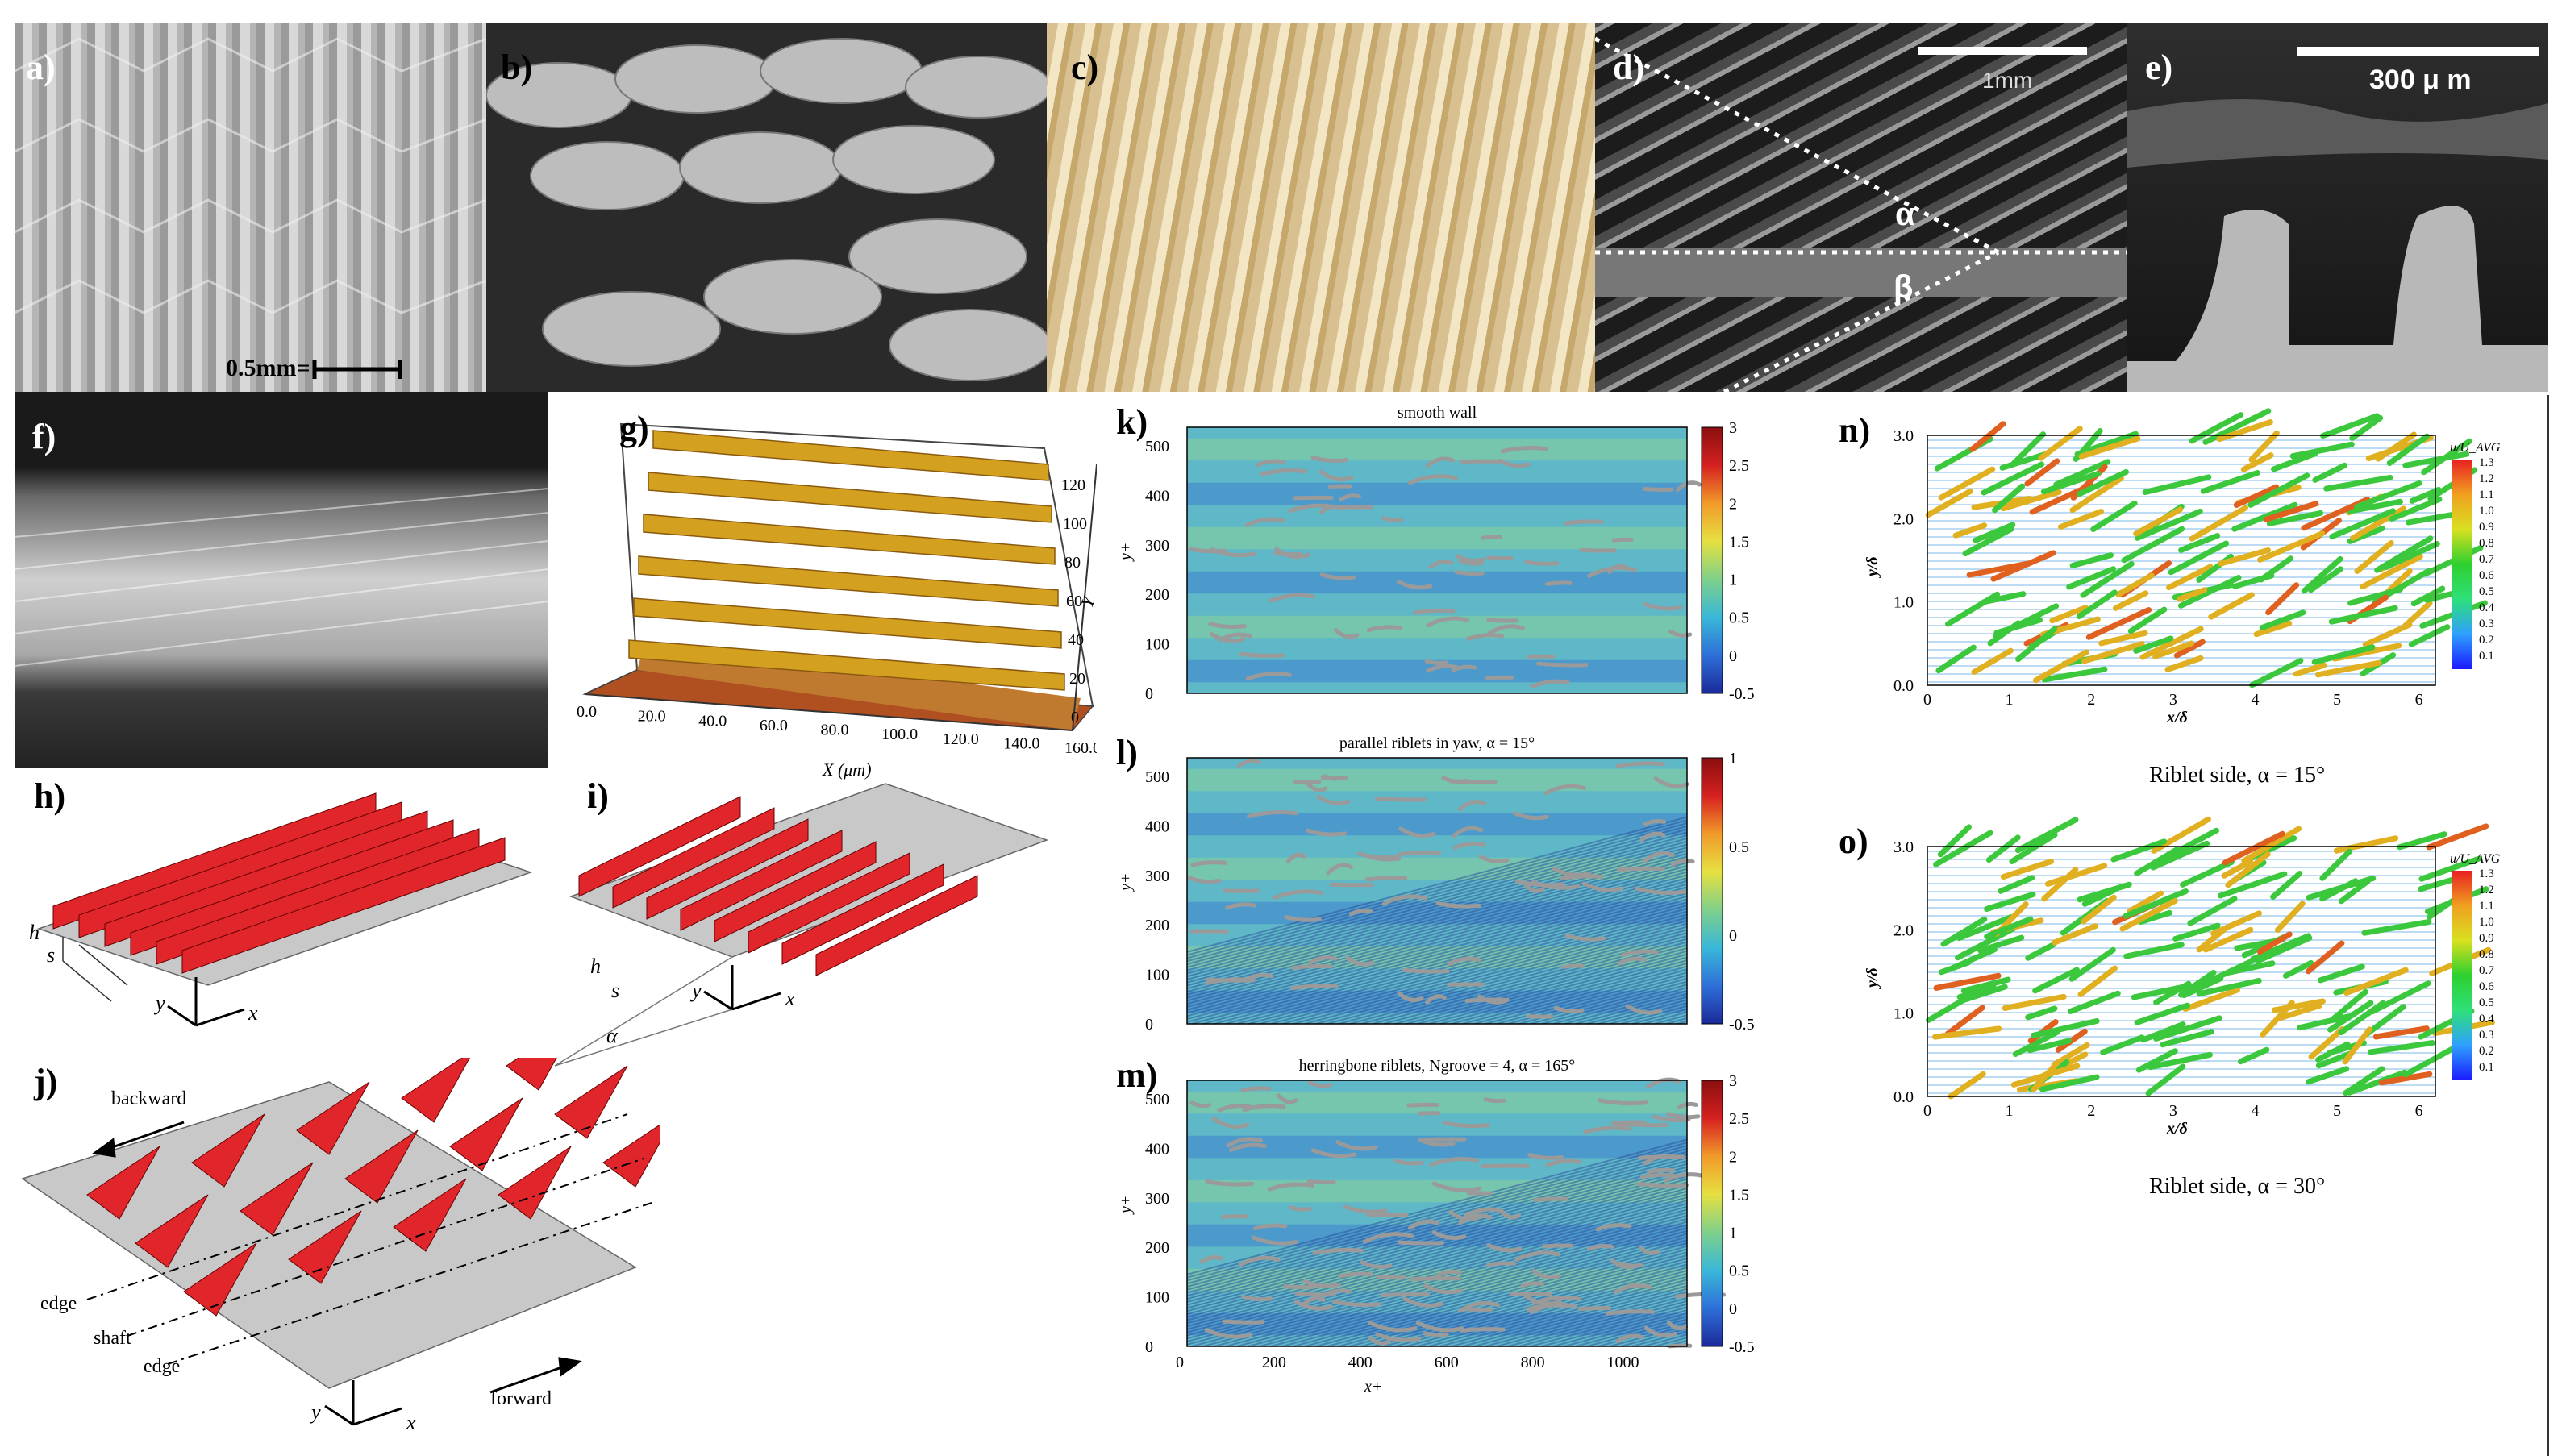 The height and width of the screenshot is (1456, 2562). Describe the element at coordinates (1149, 1025) in the screenshot. I see `y-tick: 0` at that location.